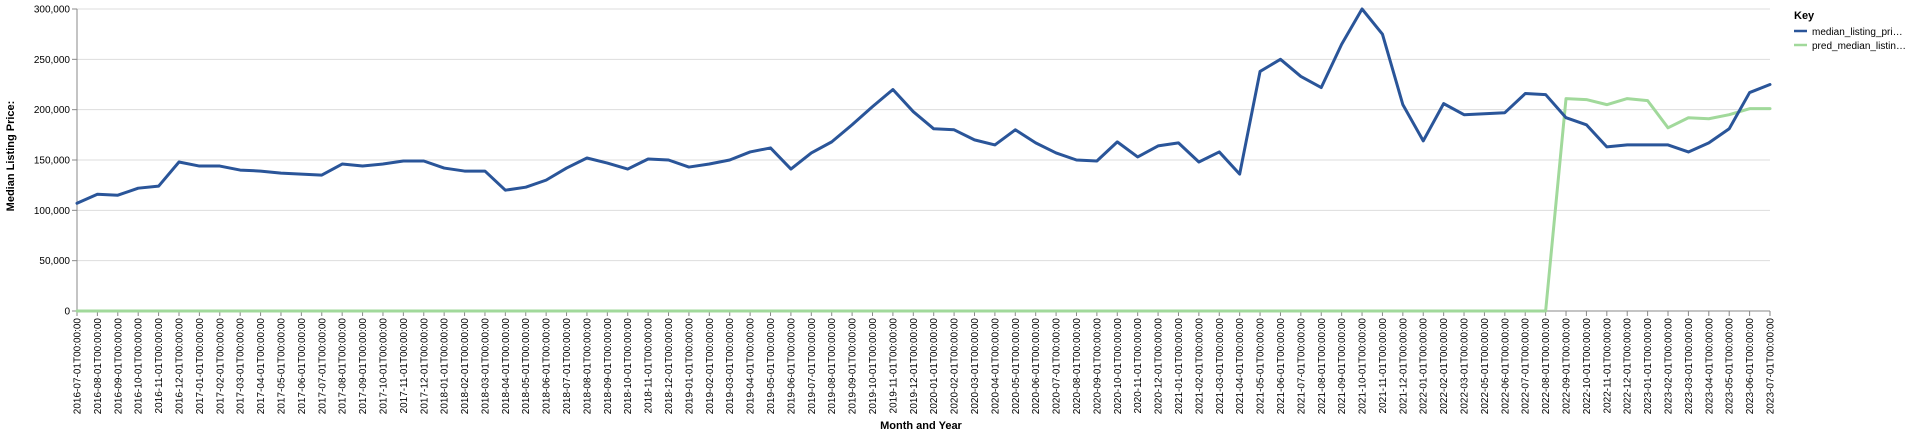 The width and height of the screenshot is (1920, 434). I want to click on x-tick-label: 2020-11-01T00:00:00, so click(1138, 366).